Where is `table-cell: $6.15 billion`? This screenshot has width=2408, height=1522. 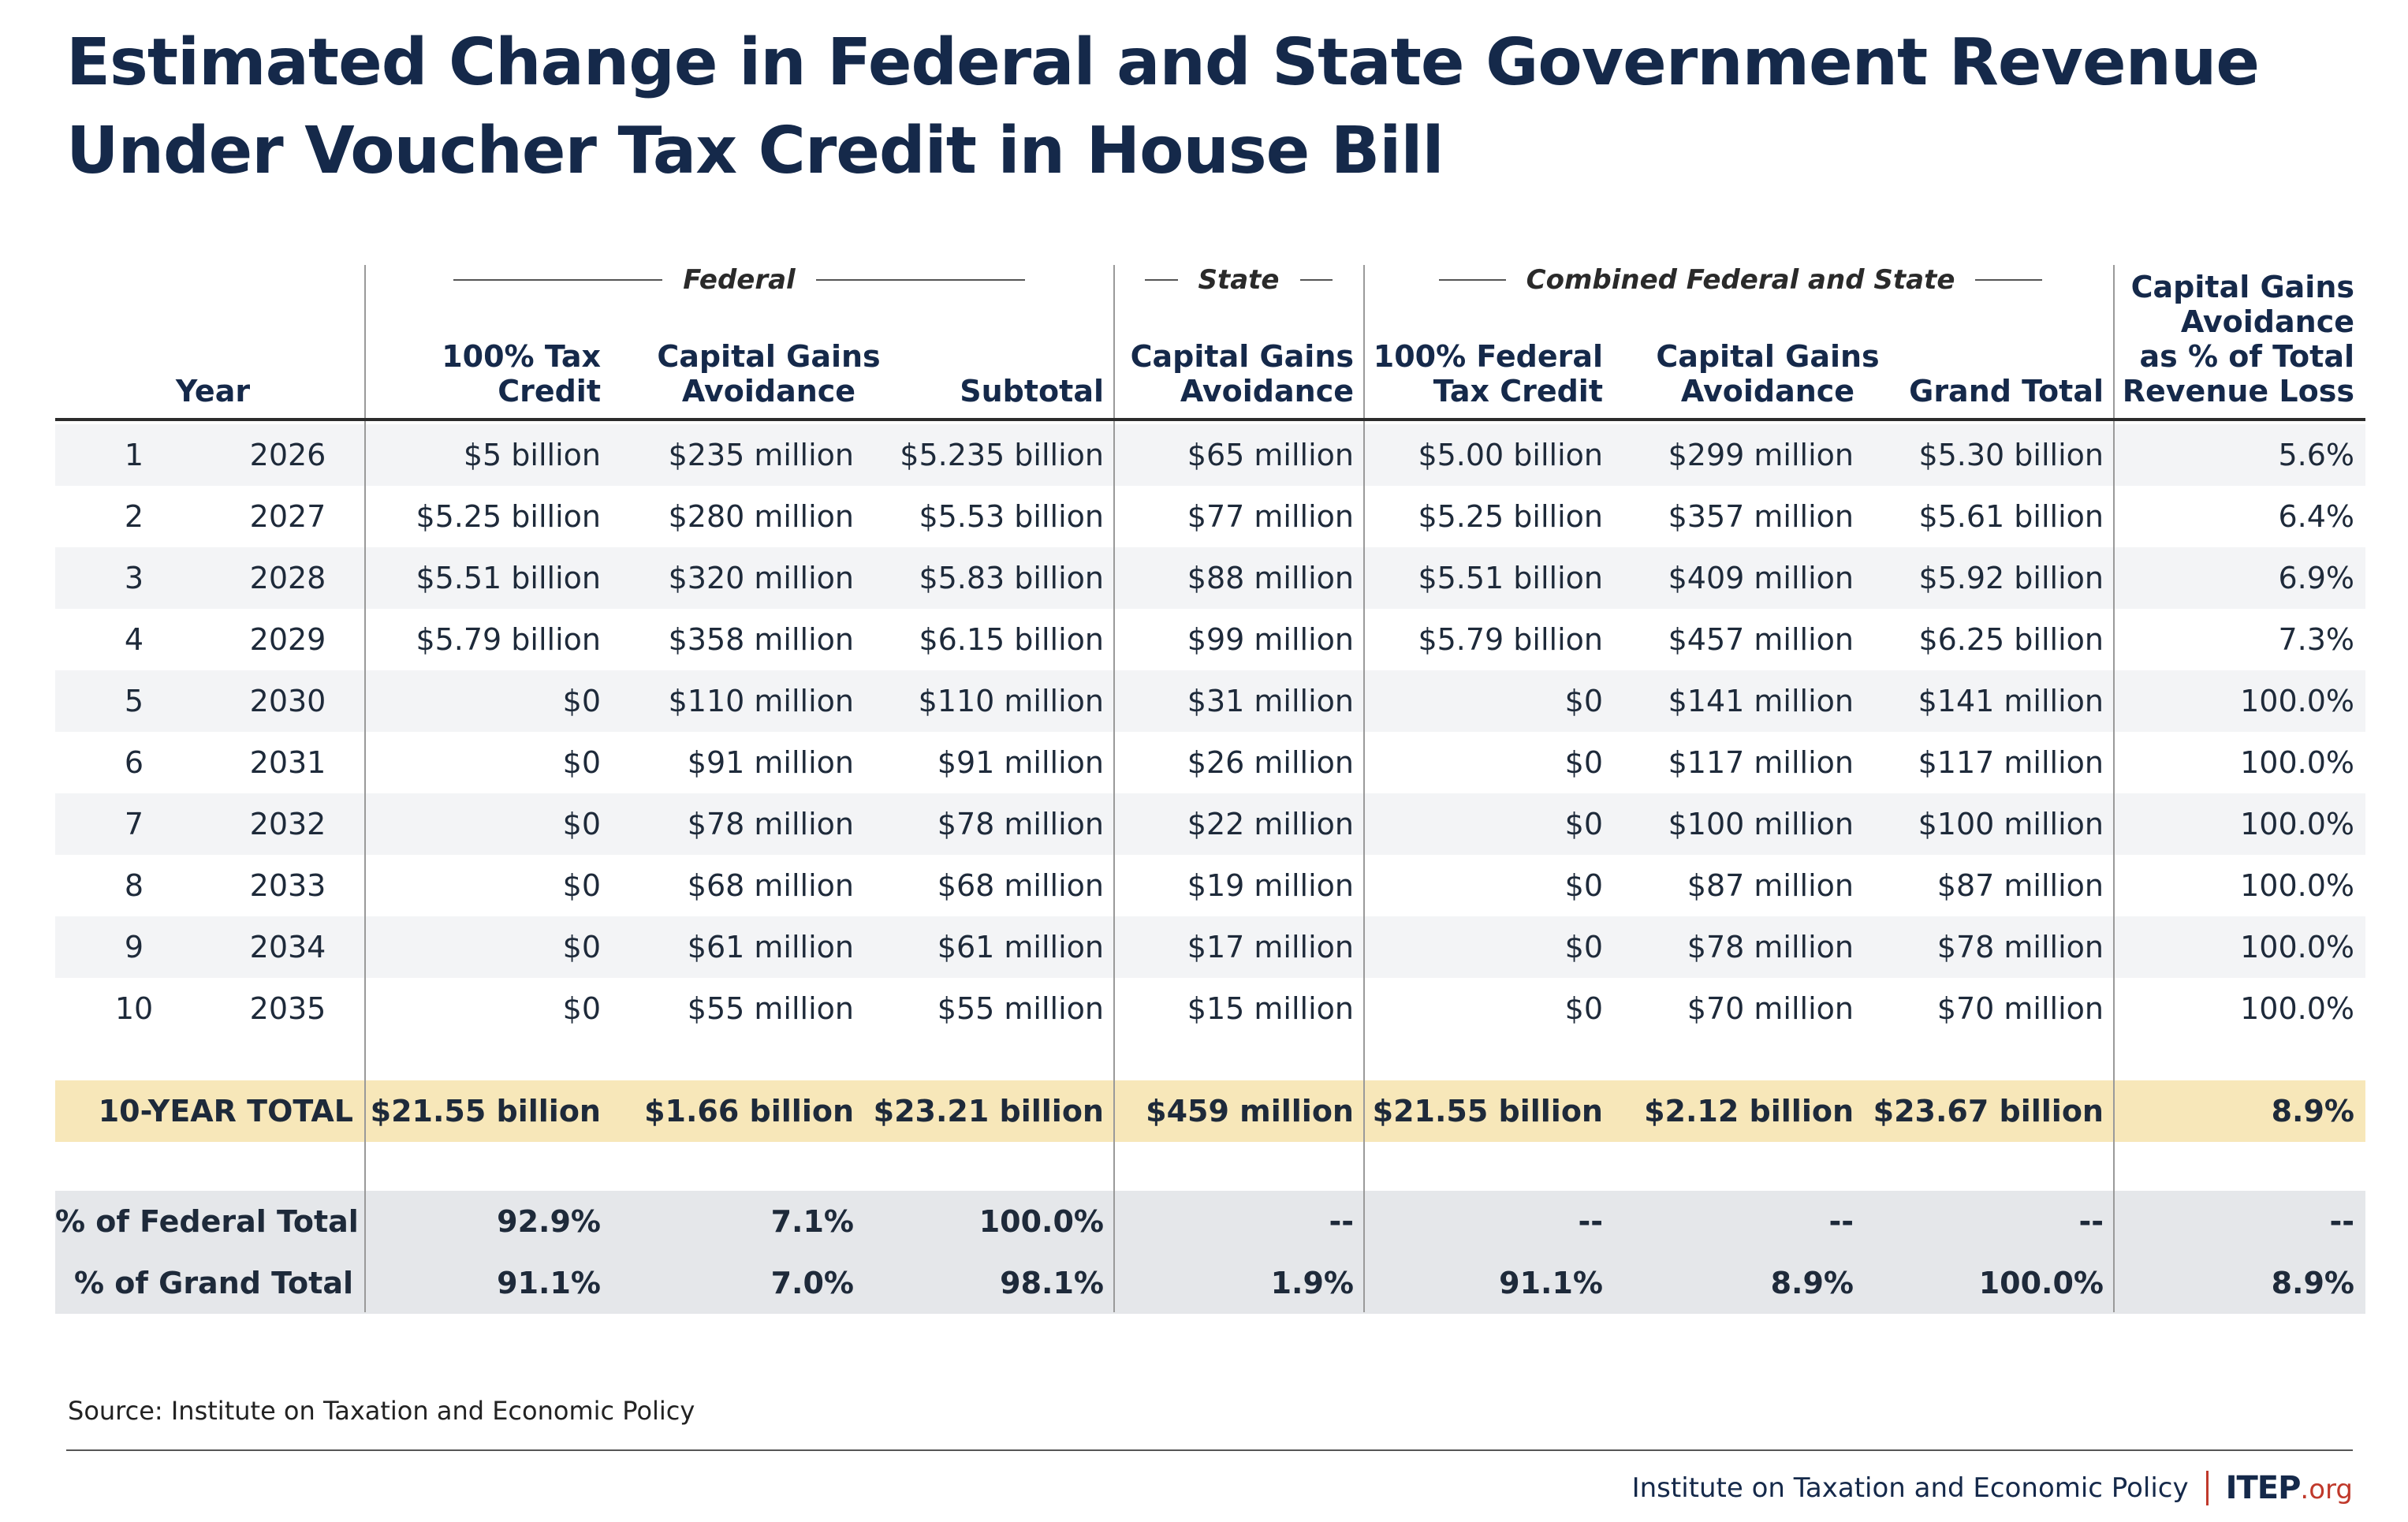
table-cell: $6.15 billion is located at coordinates (1012, 639).